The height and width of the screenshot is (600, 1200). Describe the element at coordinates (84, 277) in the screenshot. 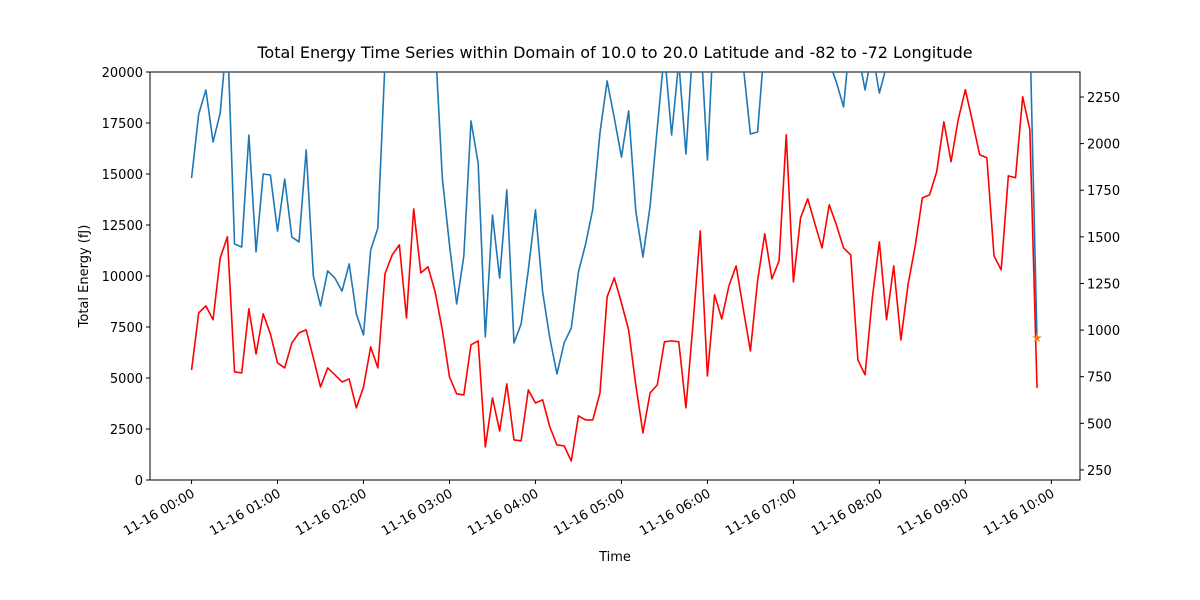

I see `y-axis-label: Total Energy (fJ)` at that location.